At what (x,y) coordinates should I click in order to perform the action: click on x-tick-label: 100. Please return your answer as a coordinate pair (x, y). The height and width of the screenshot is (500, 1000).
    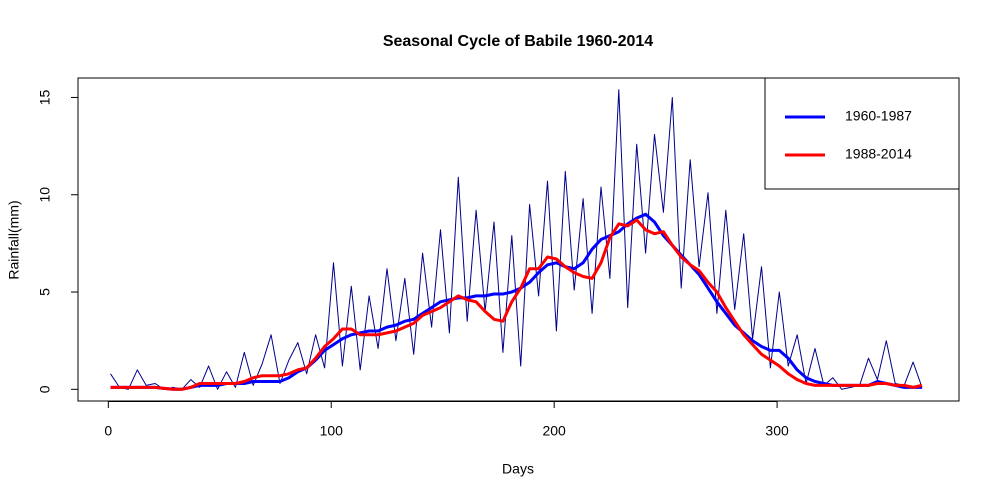
    Looking at the image, I should click on (332, 431).